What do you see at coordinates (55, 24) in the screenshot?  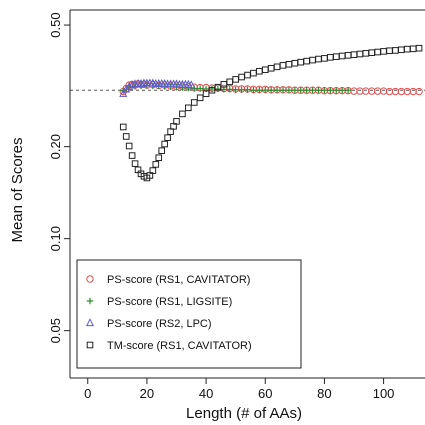 I see `y-tick-label: 0.50` at bounding box center [55, 24].